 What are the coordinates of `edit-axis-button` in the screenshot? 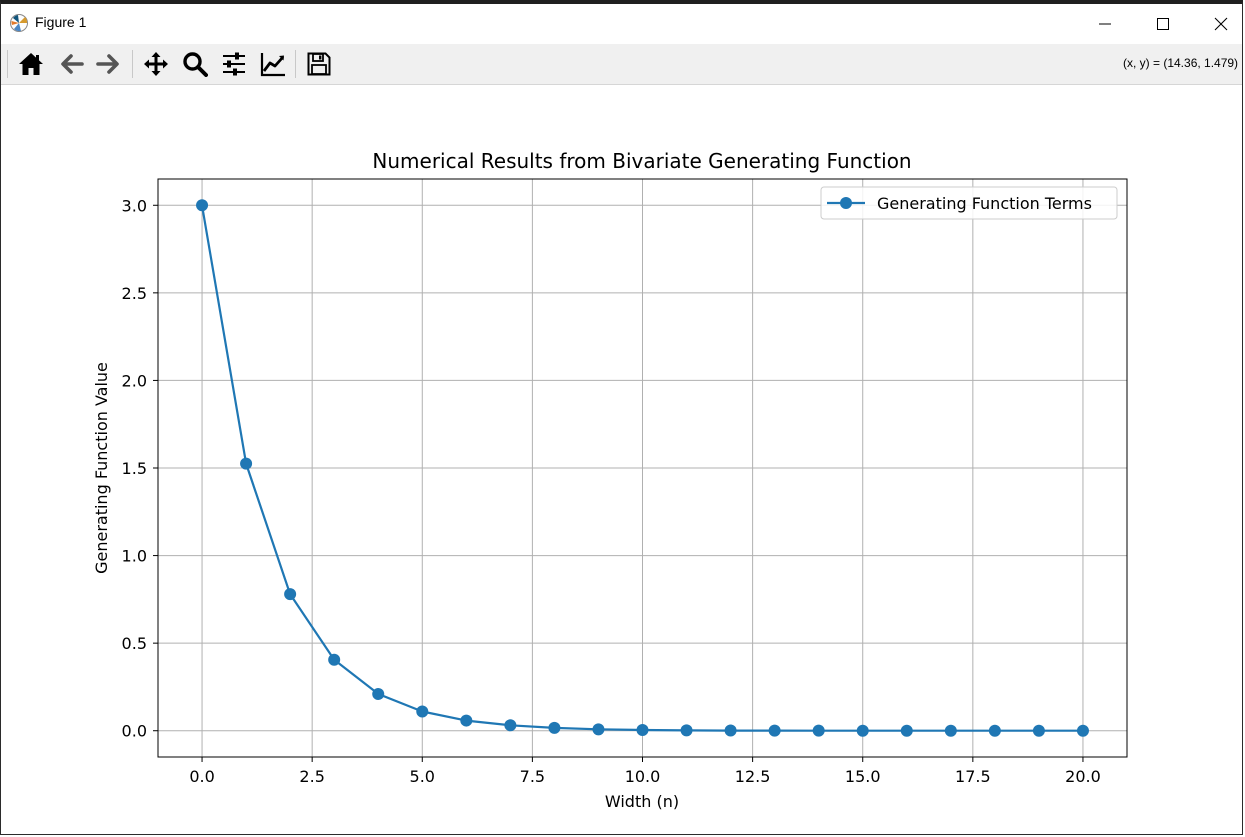 It's located at (273, 64).